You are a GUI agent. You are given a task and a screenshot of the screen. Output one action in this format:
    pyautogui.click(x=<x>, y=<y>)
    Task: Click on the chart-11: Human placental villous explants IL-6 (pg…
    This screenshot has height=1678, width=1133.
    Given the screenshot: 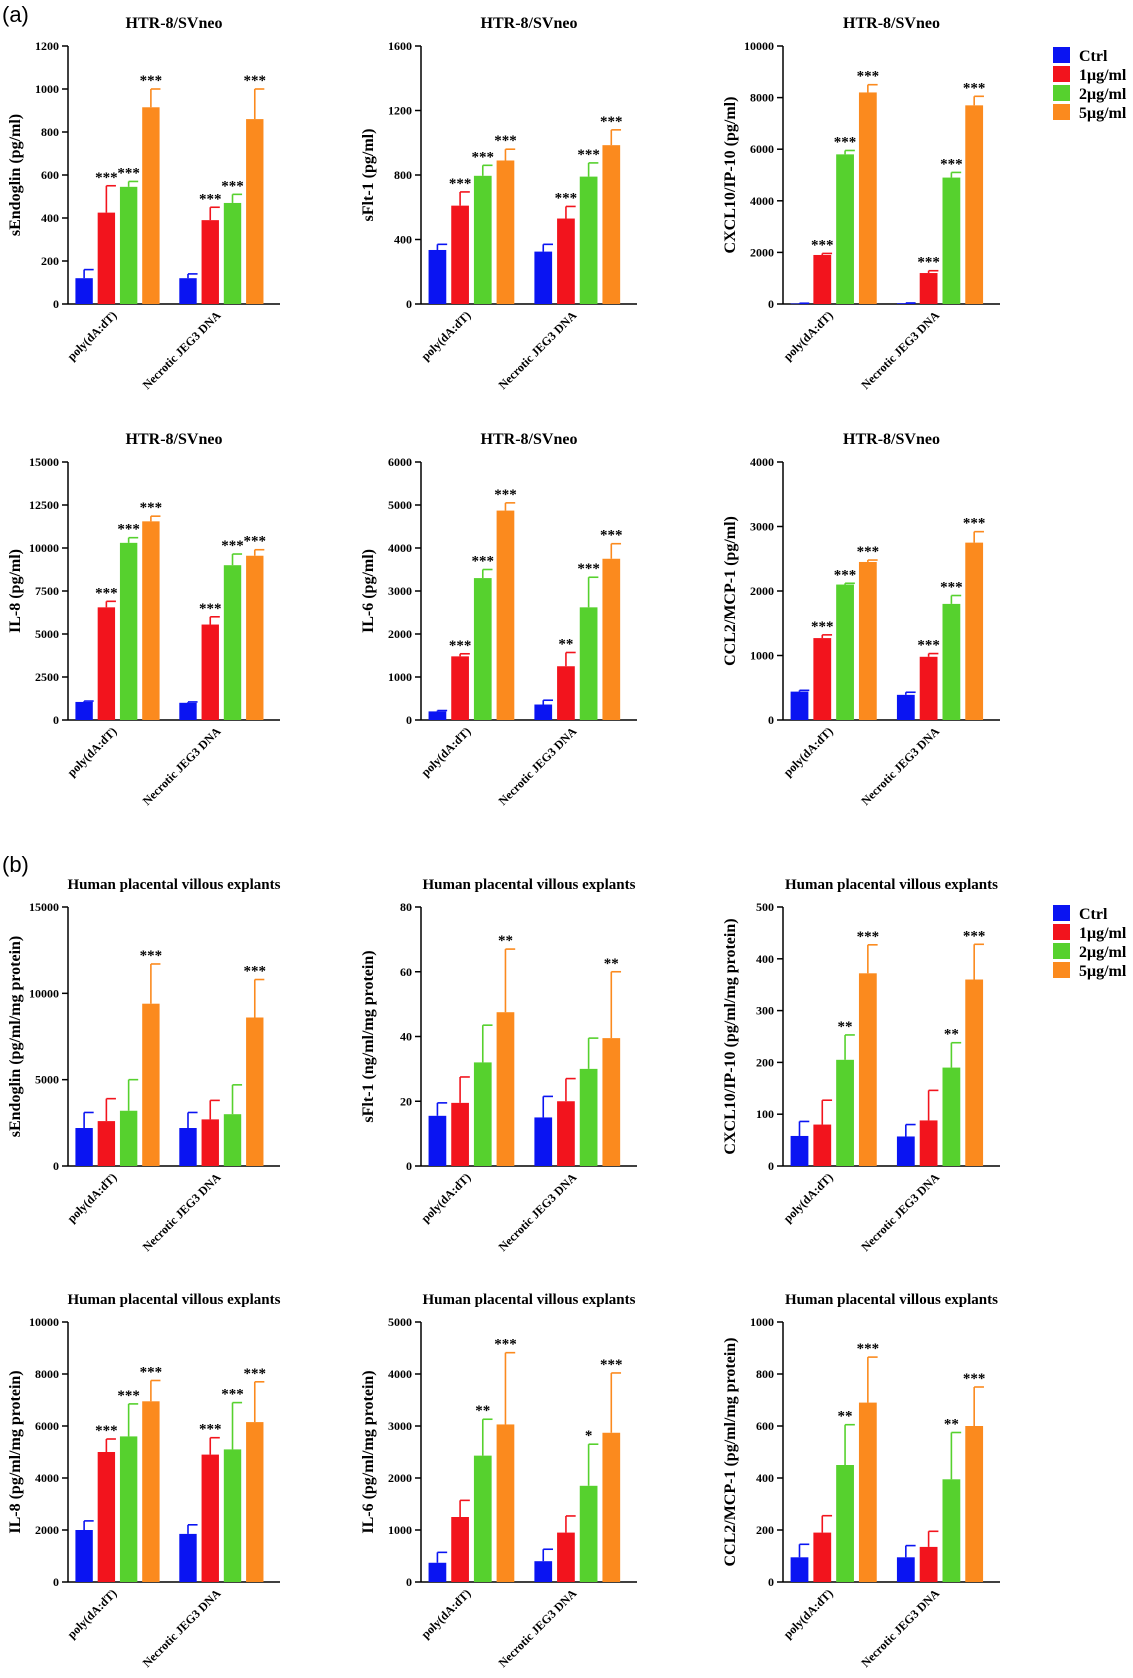 What is the action you would take?
    pyautogui.click(x=498, y=1481)
    